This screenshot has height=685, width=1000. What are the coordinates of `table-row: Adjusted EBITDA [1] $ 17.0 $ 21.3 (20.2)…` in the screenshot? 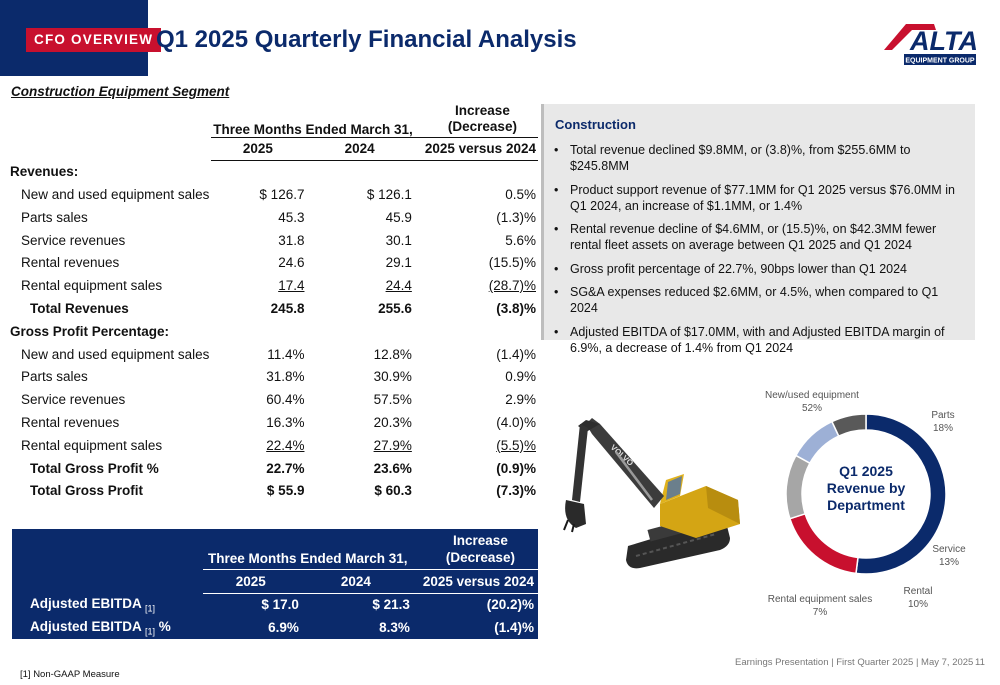 It's located at (282, 604).